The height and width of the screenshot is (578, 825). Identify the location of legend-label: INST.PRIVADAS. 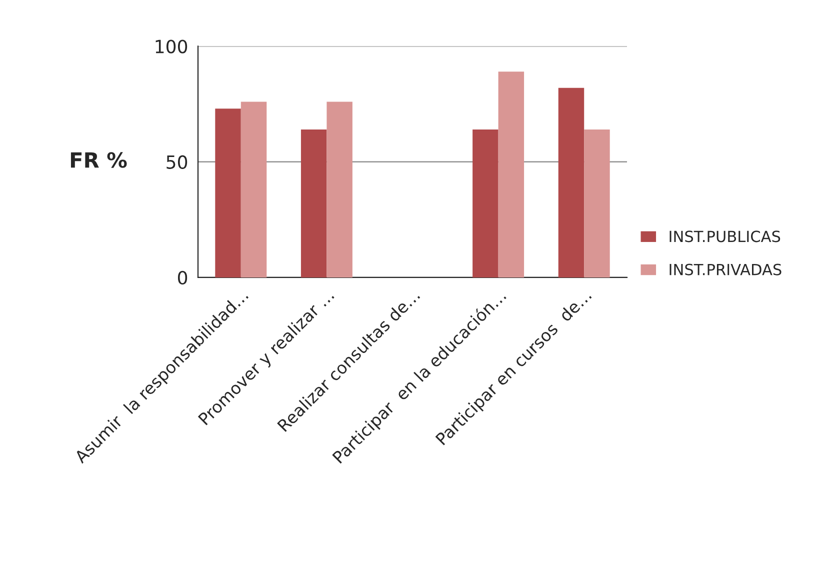
(726, 270).